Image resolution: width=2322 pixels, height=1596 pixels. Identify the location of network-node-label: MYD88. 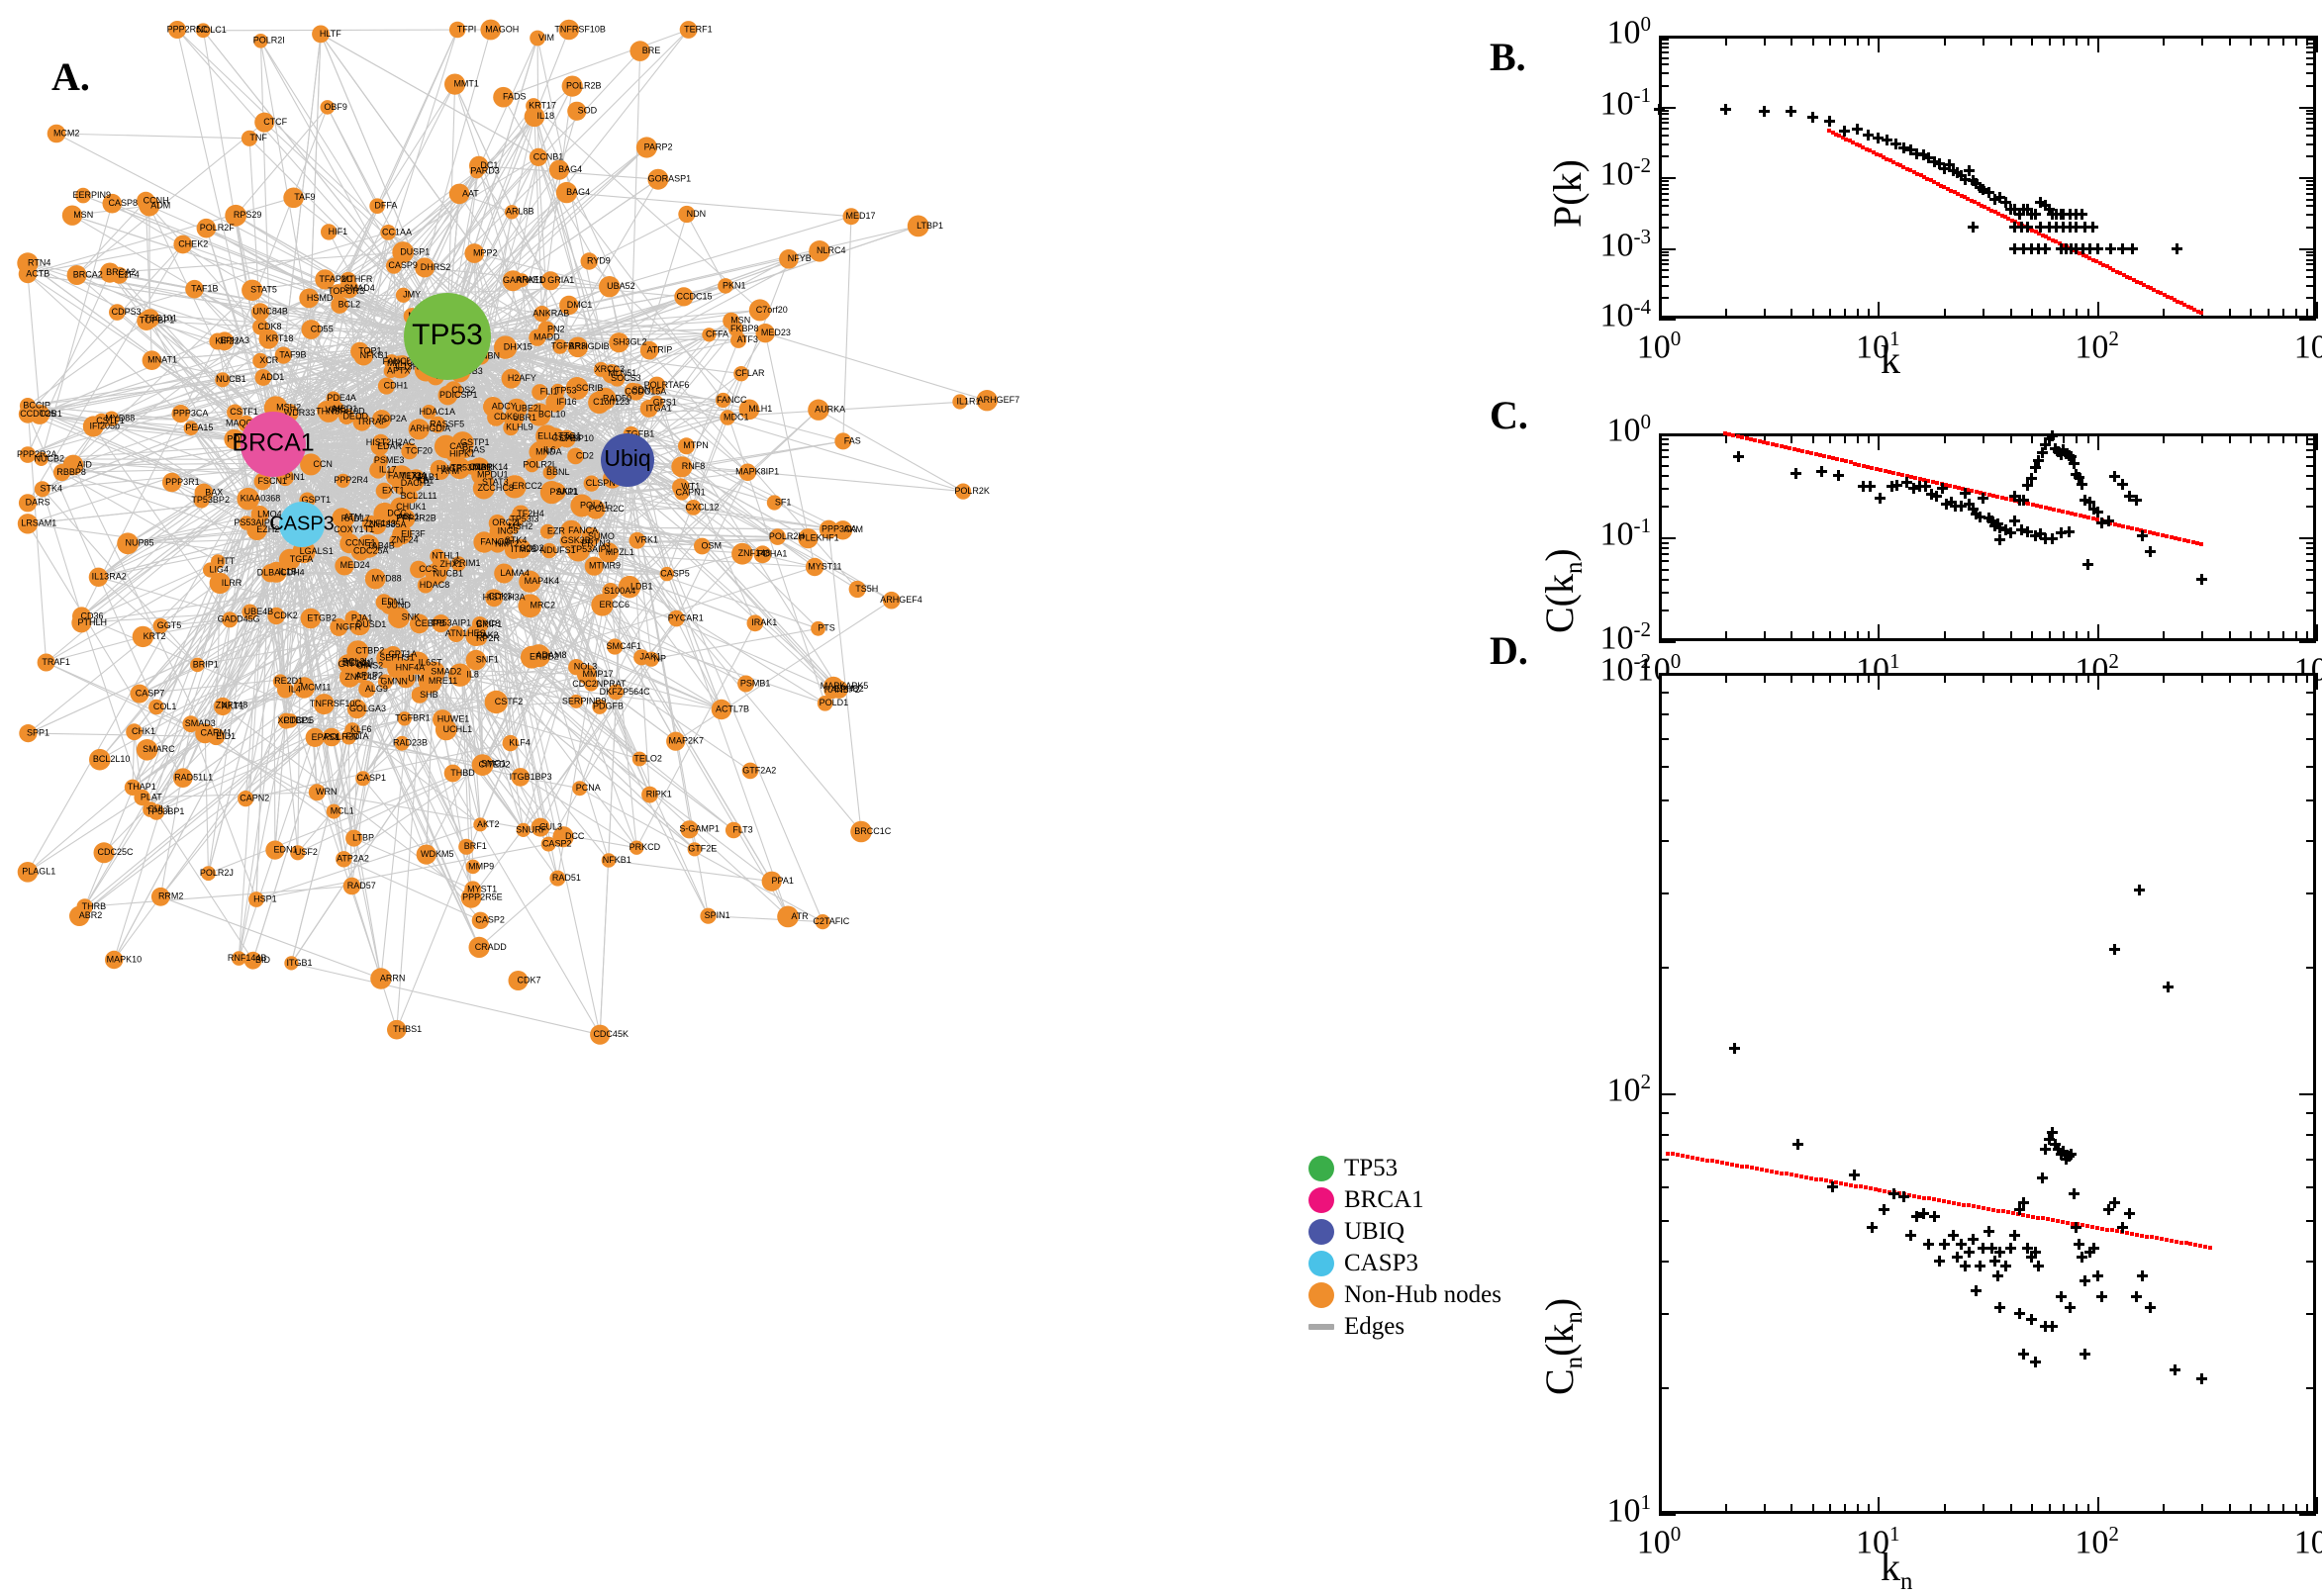
(387, 578).